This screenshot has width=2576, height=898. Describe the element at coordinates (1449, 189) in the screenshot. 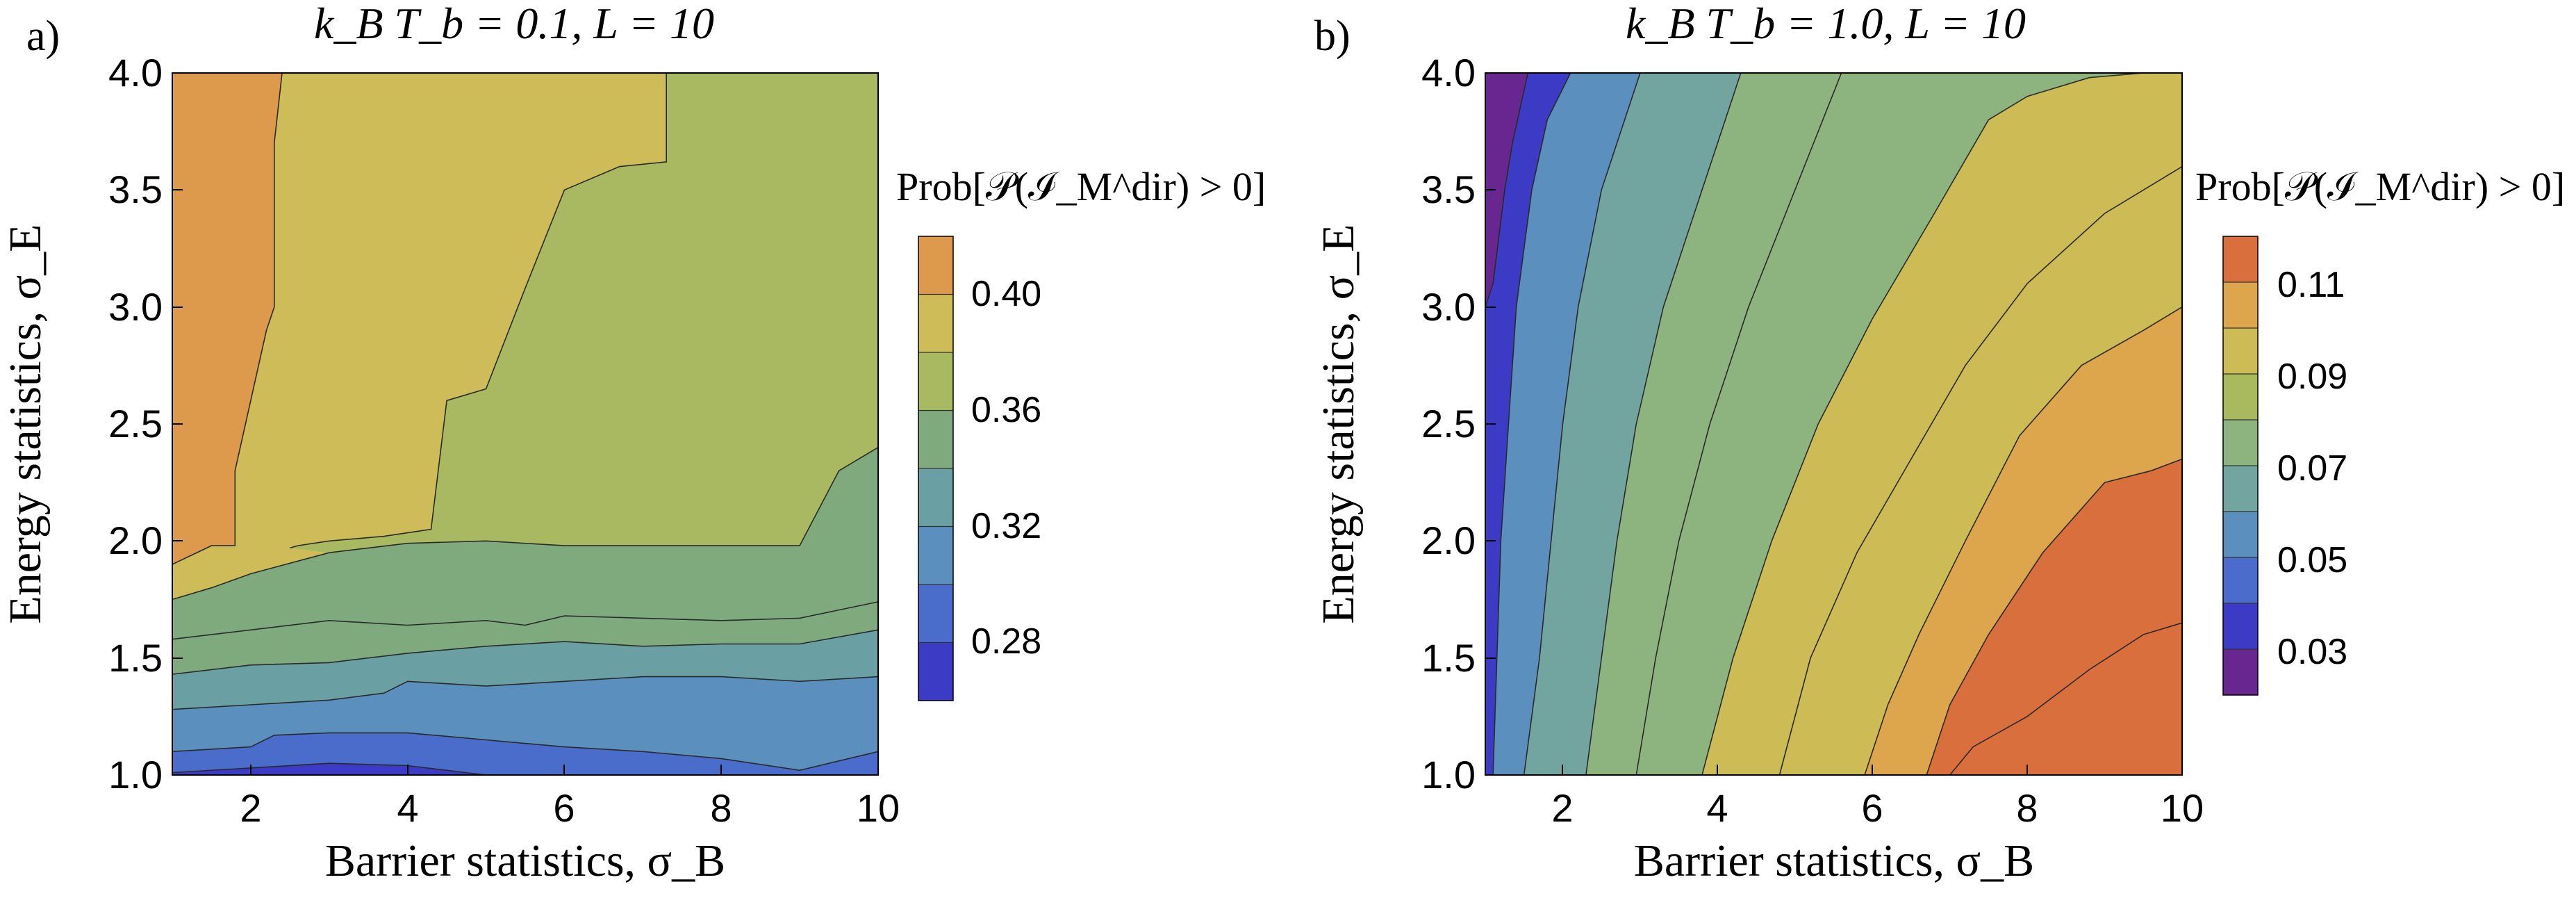

I see `panel-b-ytick-label: 3.5` at that location.